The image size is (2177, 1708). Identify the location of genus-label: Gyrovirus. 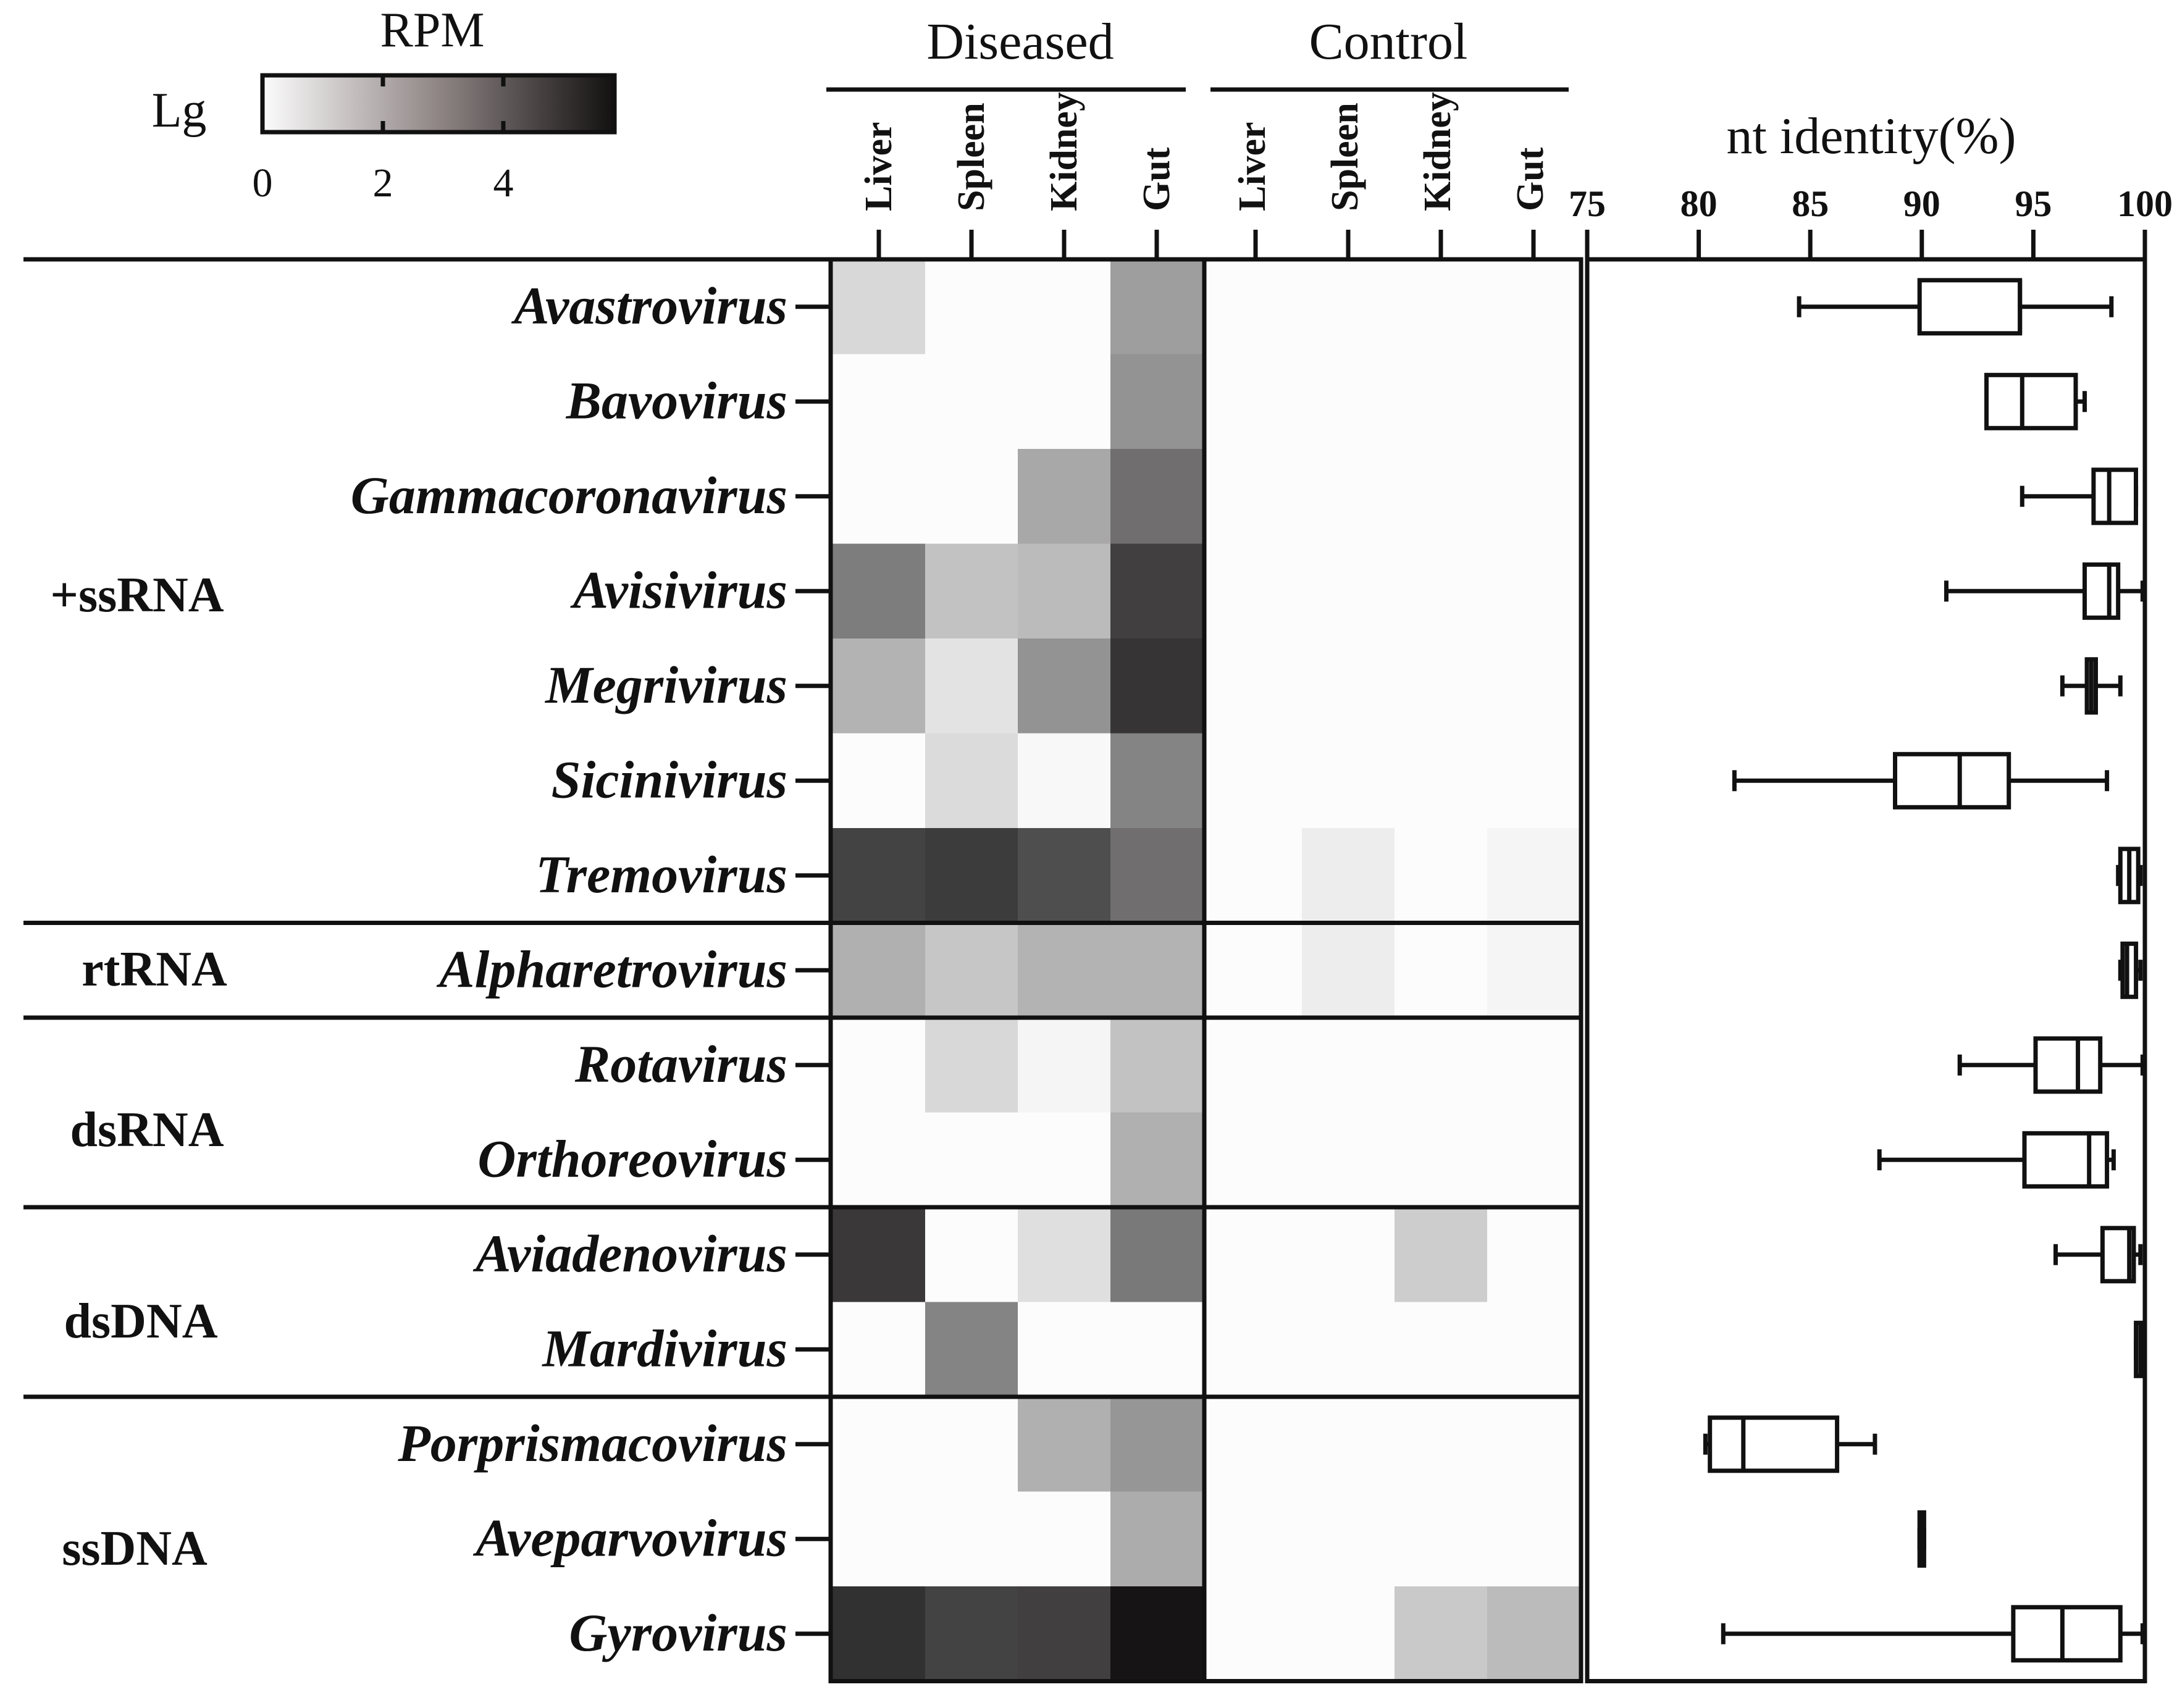
(678, 1632).